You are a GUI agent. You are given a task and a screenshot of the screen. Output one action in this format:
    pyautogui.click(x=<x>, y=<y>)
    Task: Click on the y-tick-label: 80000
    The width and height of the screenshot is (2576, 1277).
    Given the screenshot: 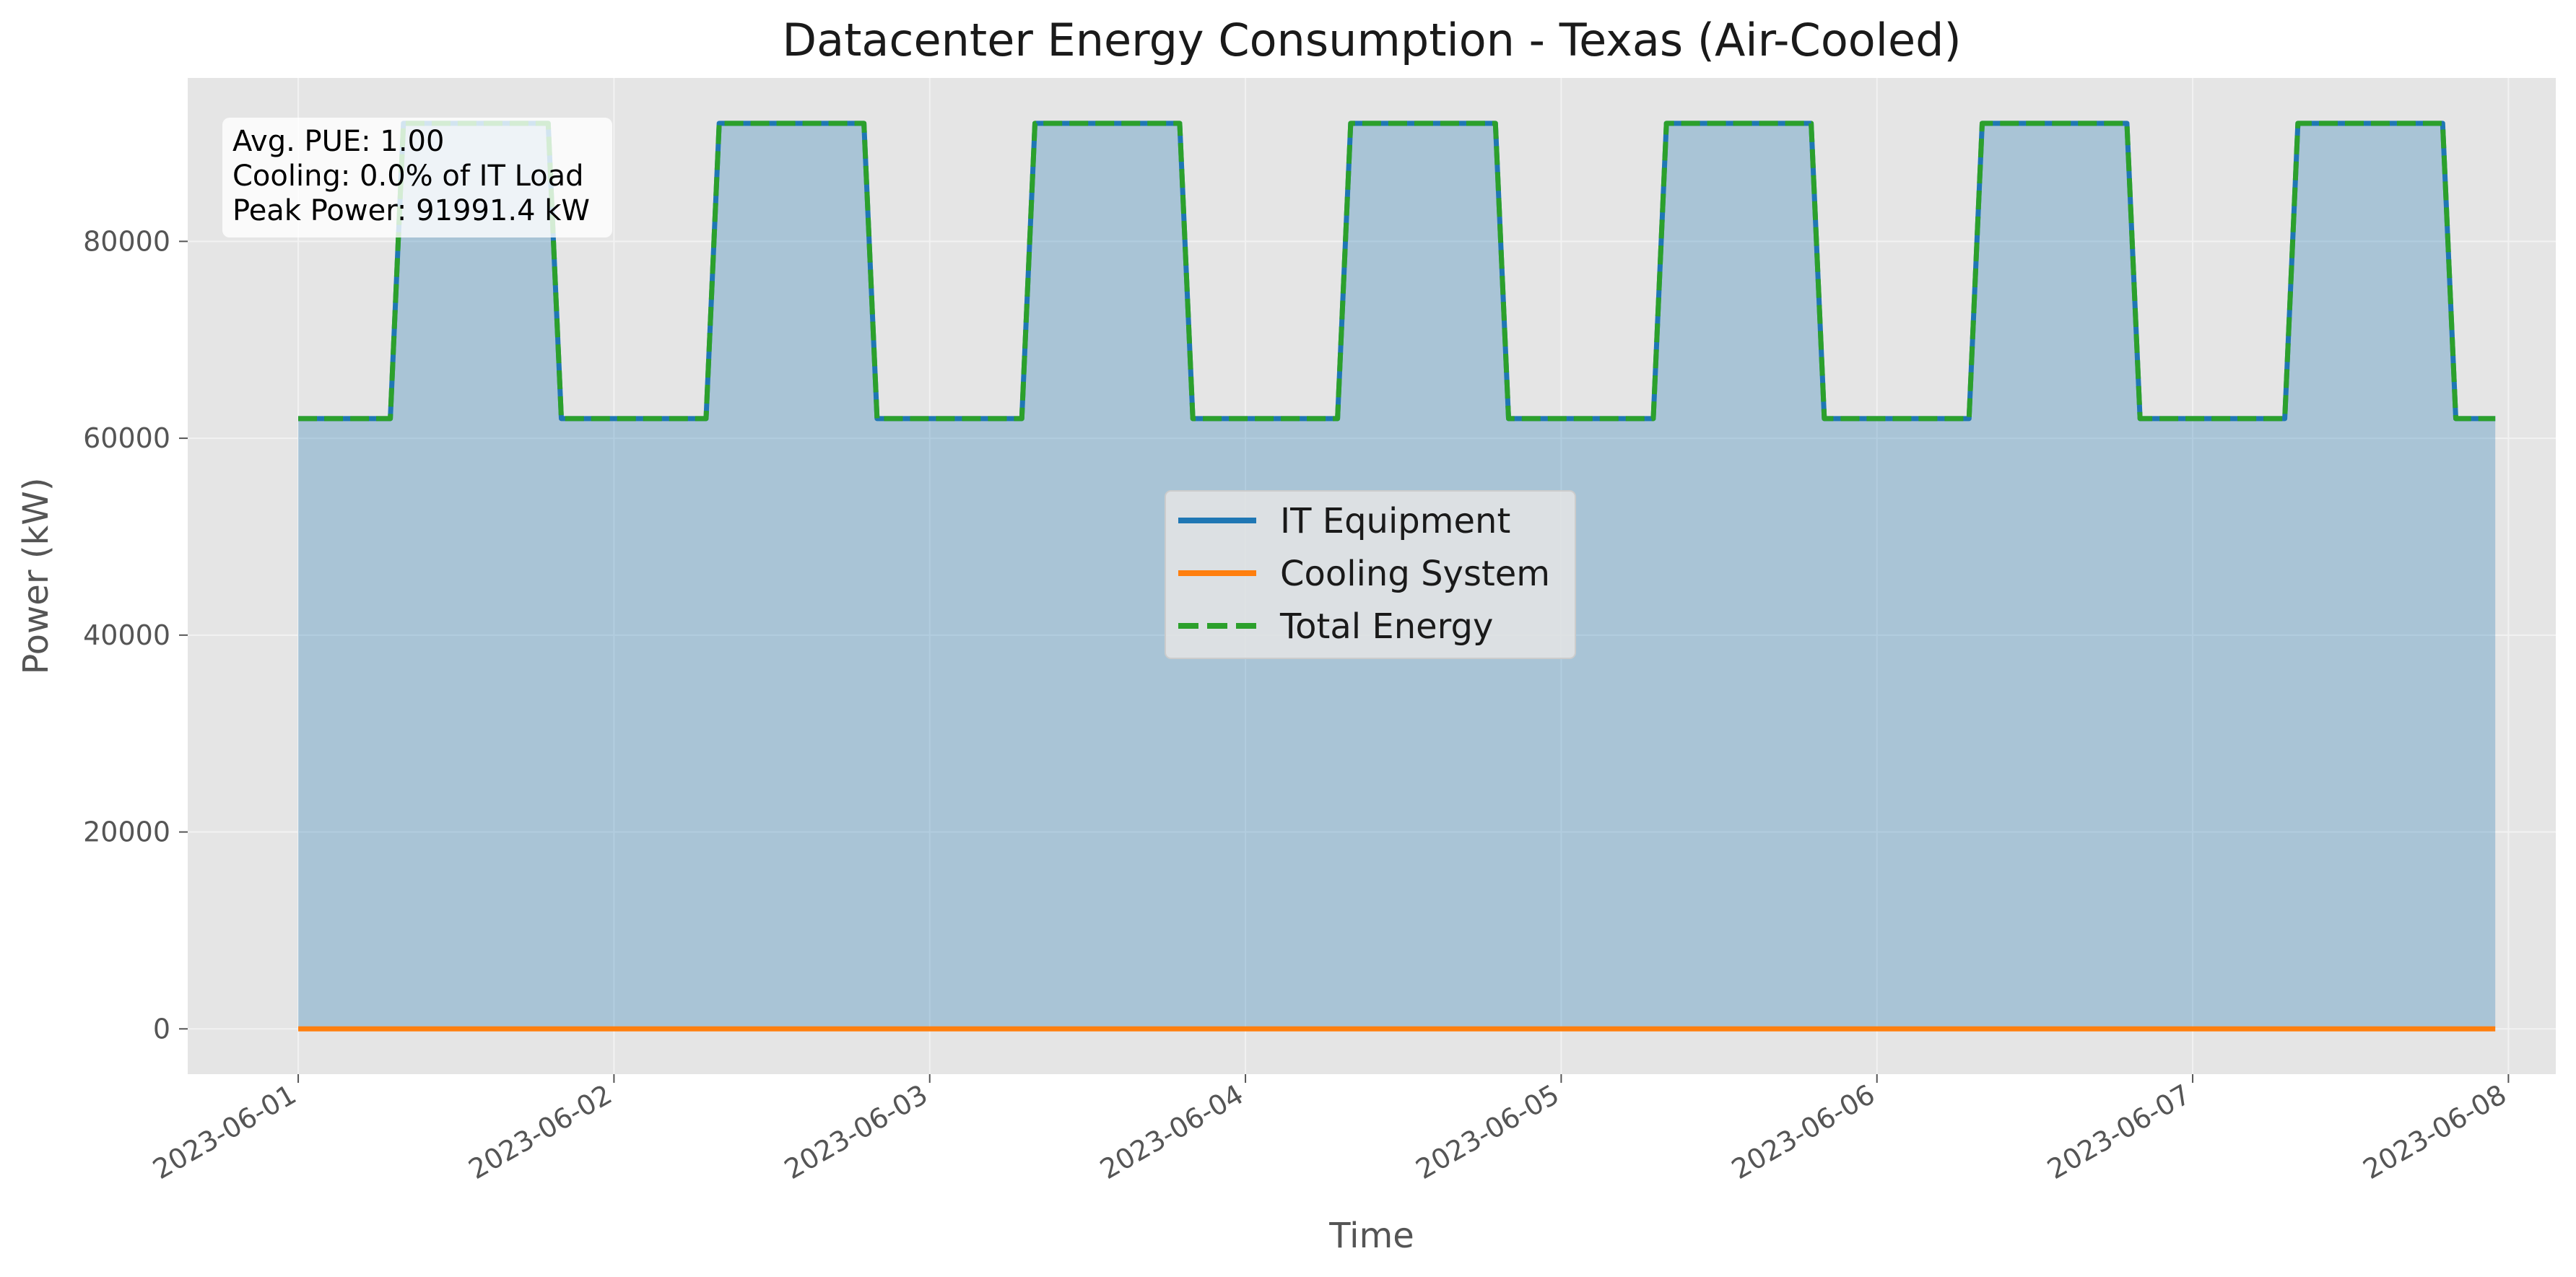 What is the action you would take?
    pyautogui.click(x=126, y=241)
    